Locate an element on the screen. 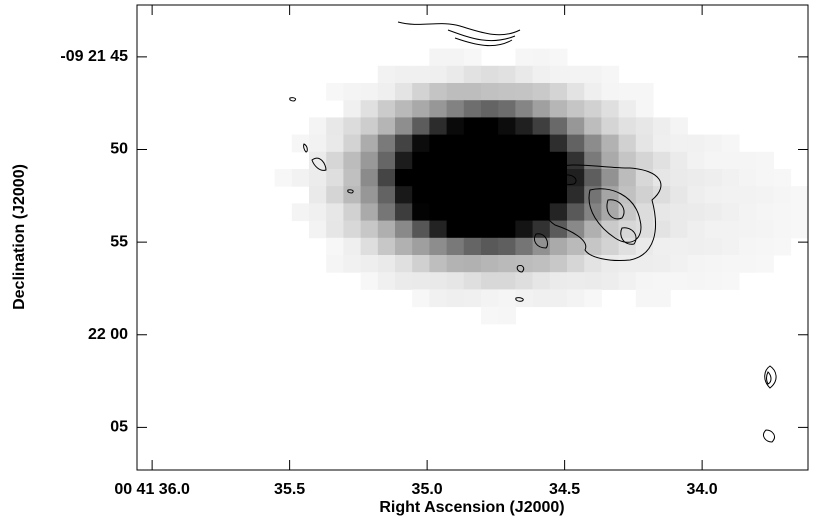 This screenshot has width=830, height=524. y-tick-label: 05 is located at coordinates (119, 427).